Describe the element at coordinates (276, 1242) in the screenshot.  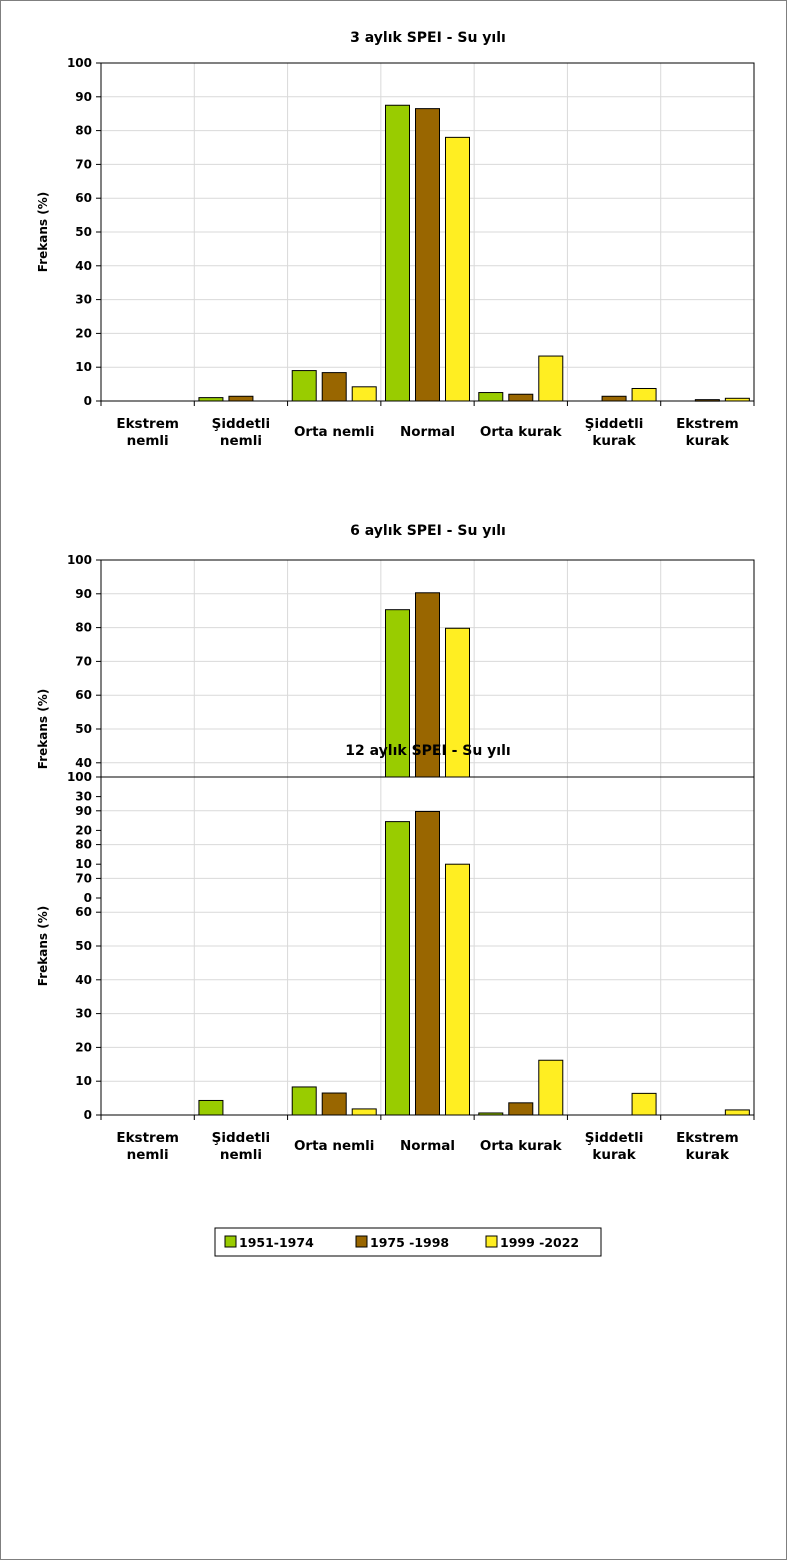
I see `legend-label-1: 1951-1974` at that location.